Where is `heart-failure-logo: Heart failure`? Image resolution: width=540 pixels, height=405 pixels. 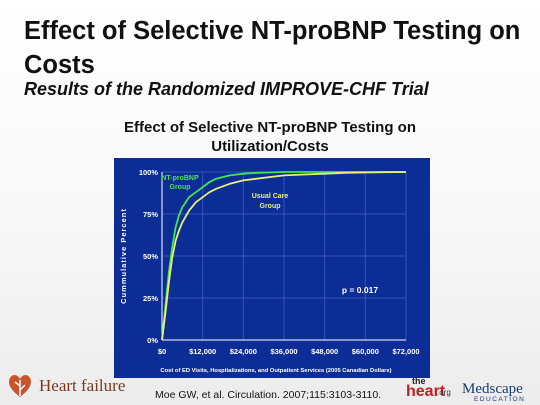 heart-failure-logo: Heart failure is located at coordinates (65, 385).